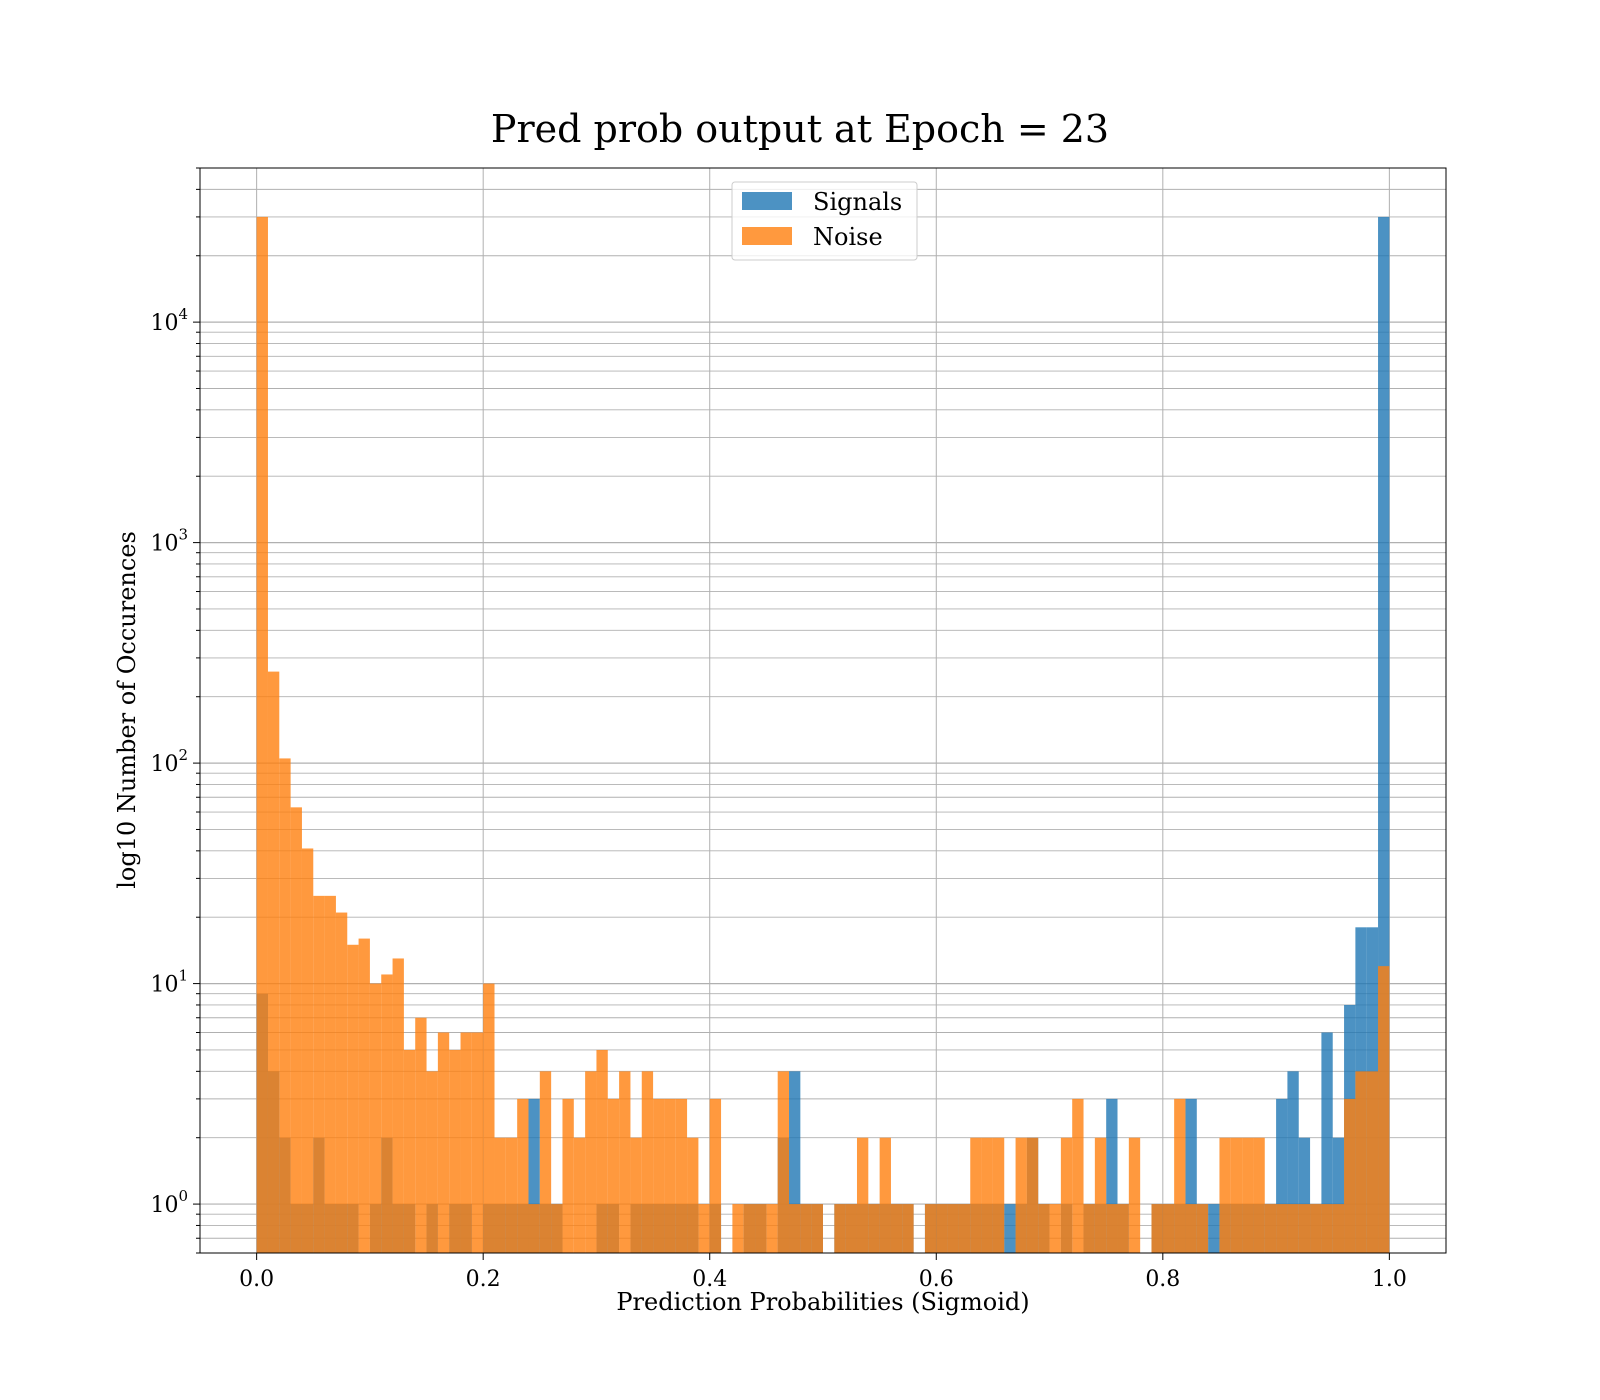 Image resolution: width=1600 pixels, height=1400 pixels. Describe the element at coordinates (824, 221) in the screenshot. I see `legend: Signals Noise` at that location.